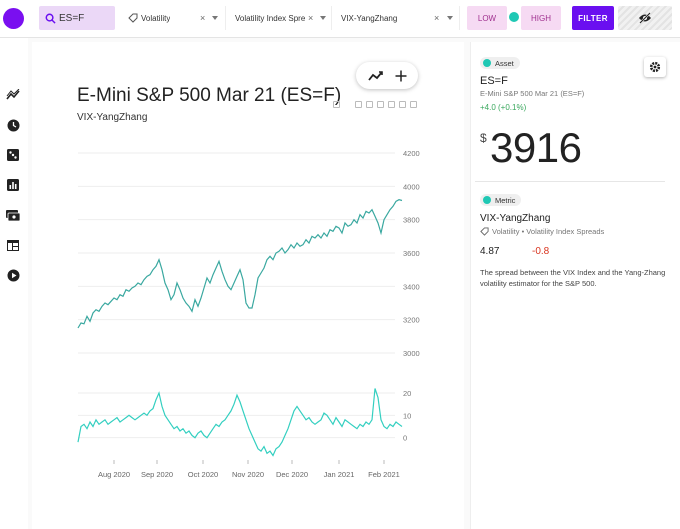  What do you see at coordinates (380, 104) in the screenshot?
I see `autoscale-icon` at bounding box center [380, 104].